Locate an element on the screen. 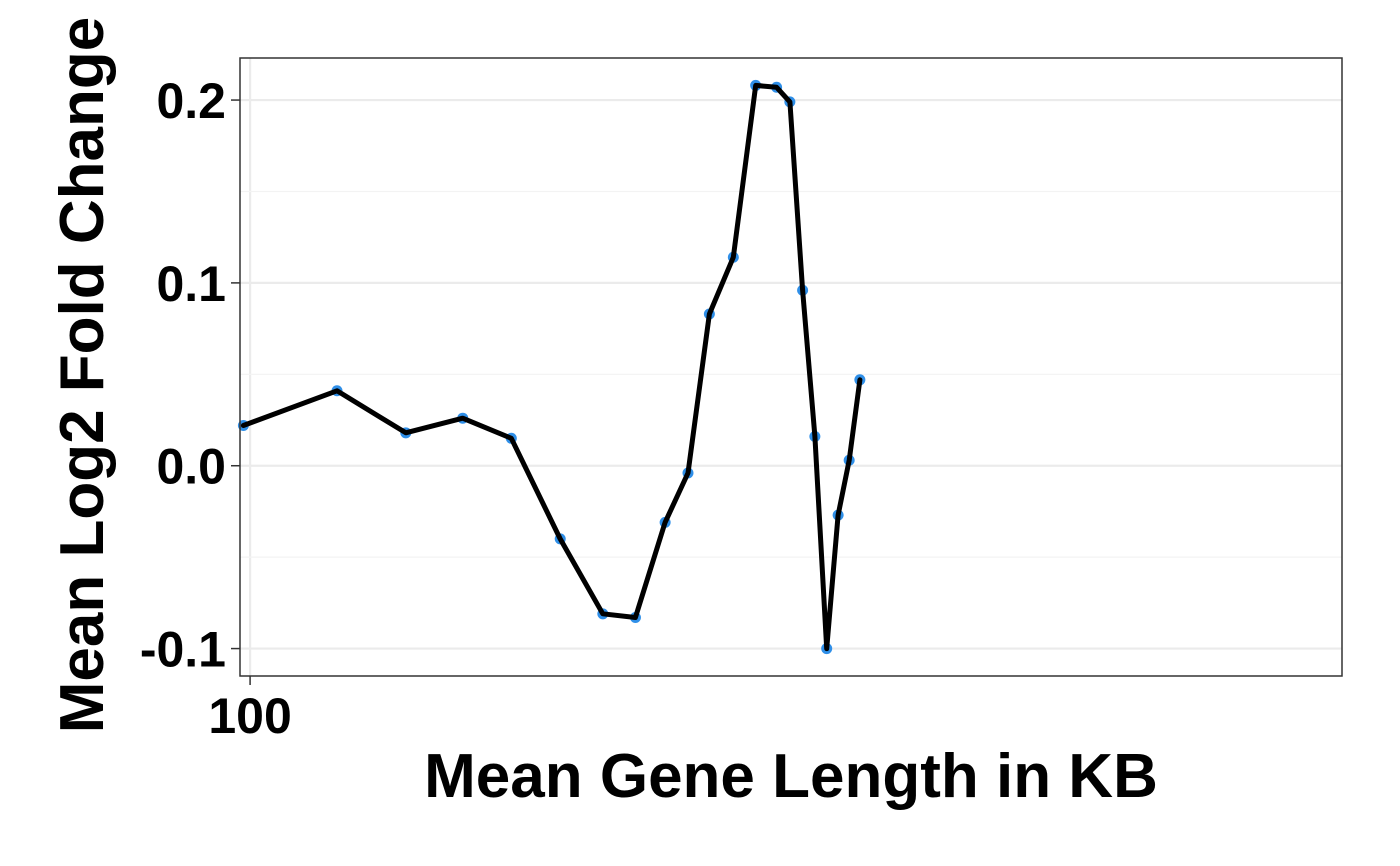  y-tick-label: 0.2 is located at coordinates (191, 101).